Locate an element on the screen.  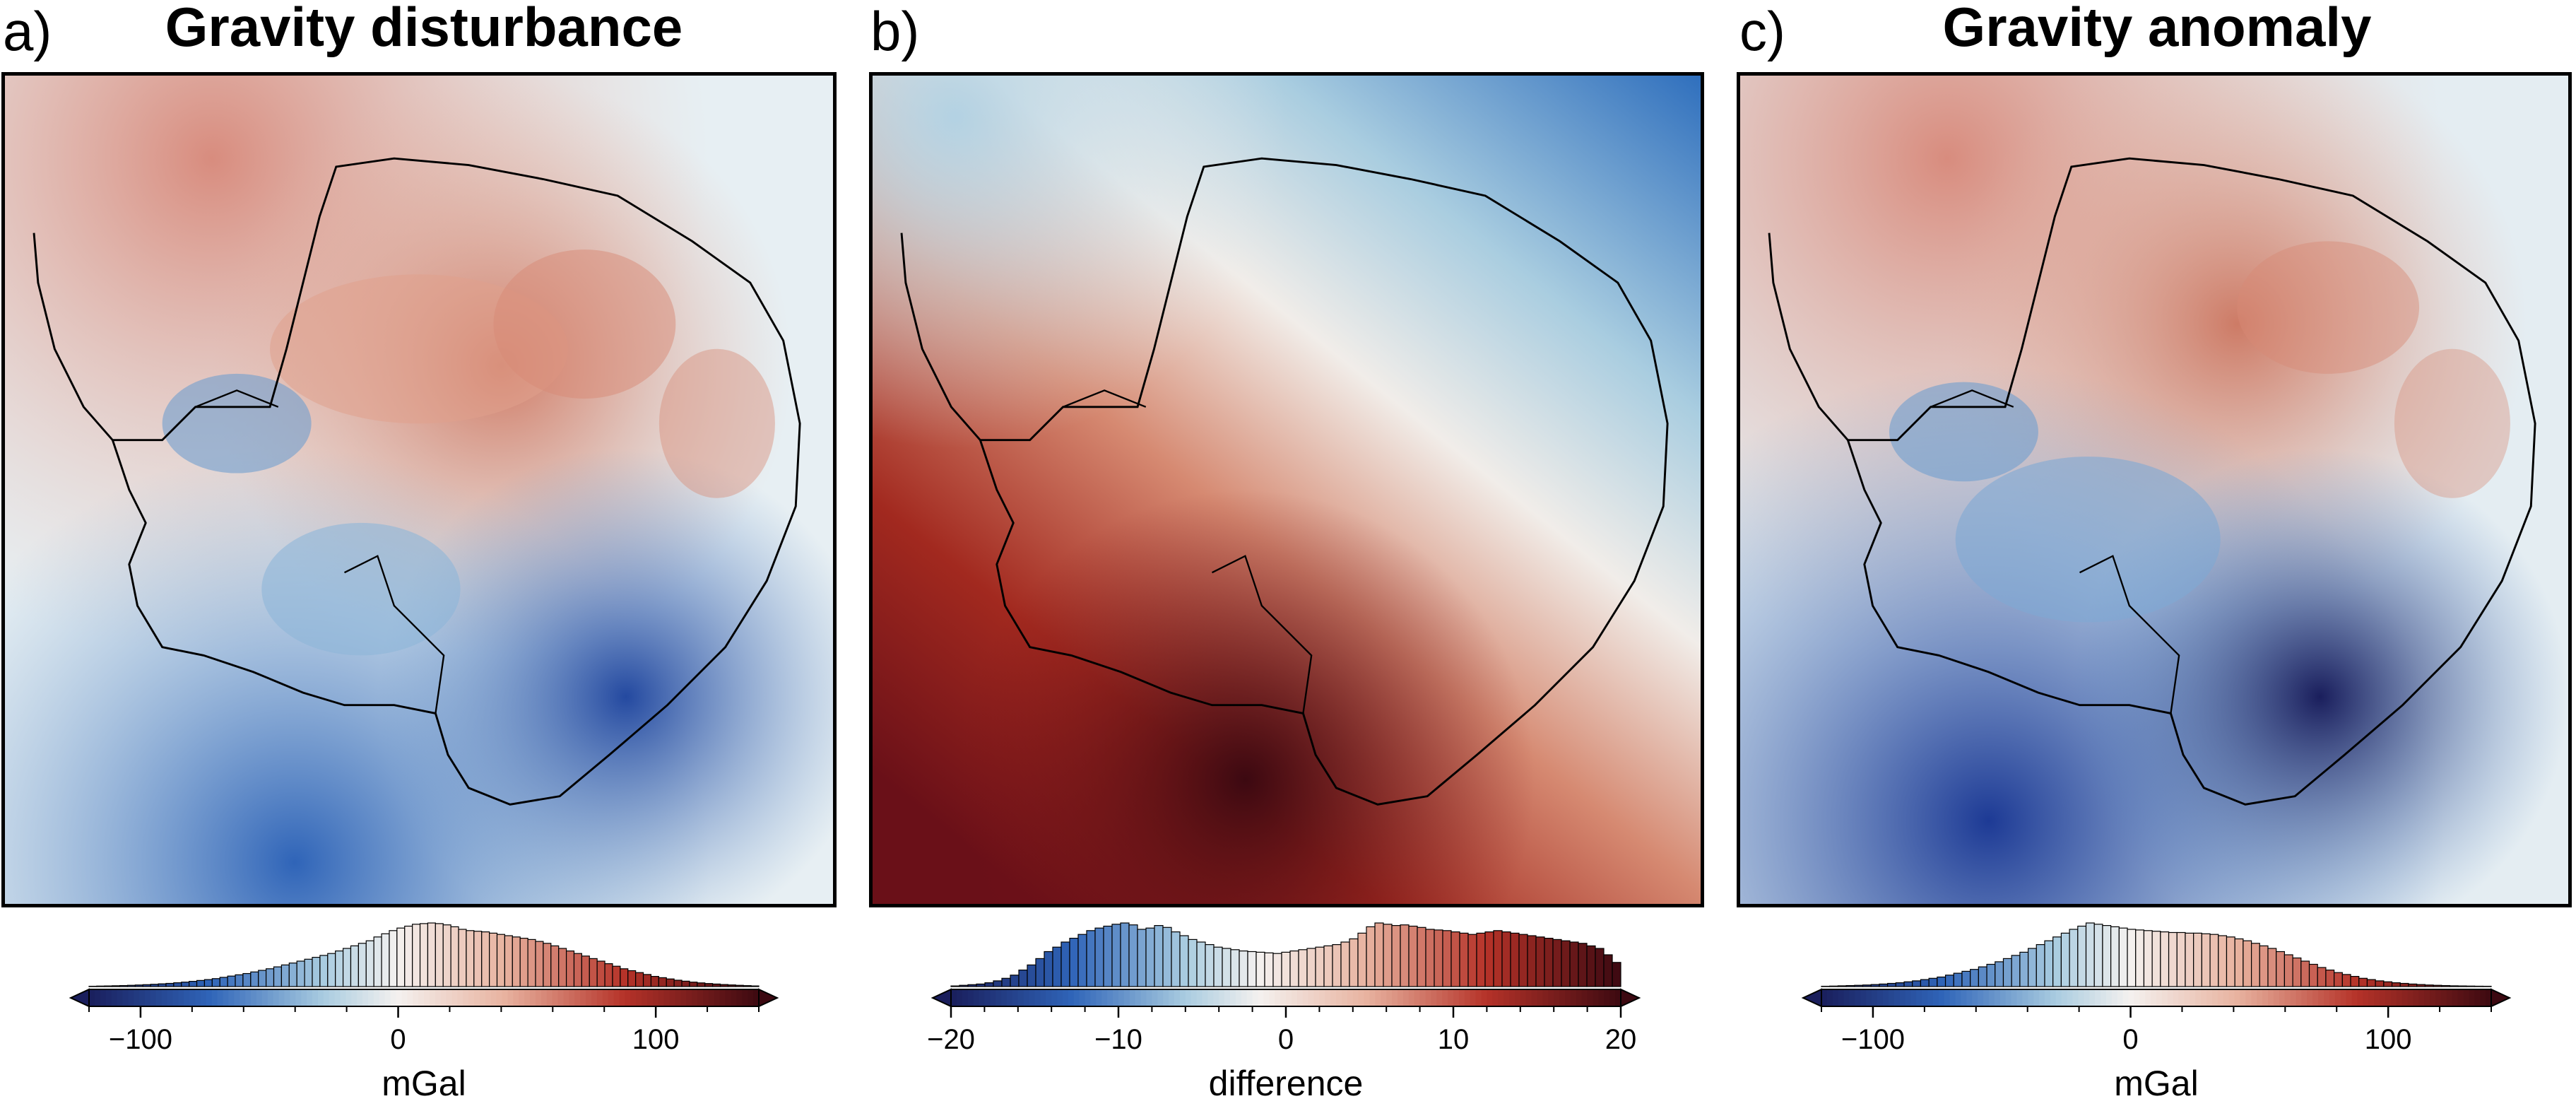
colorbar-low-triangle is located at coordinates (80, 997).